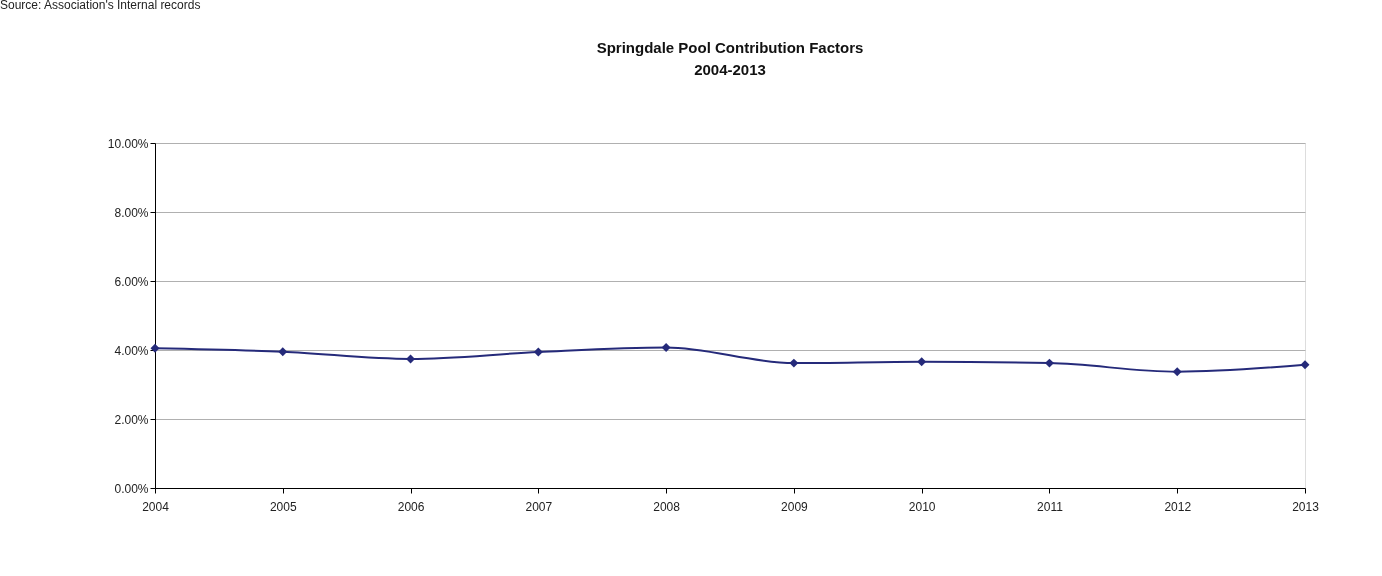 This screenshot has height=576, width=1382. Describe the element at coordinates (131, 488) in the screenshot. I see `y-tick-label: 0.00%` at that location.